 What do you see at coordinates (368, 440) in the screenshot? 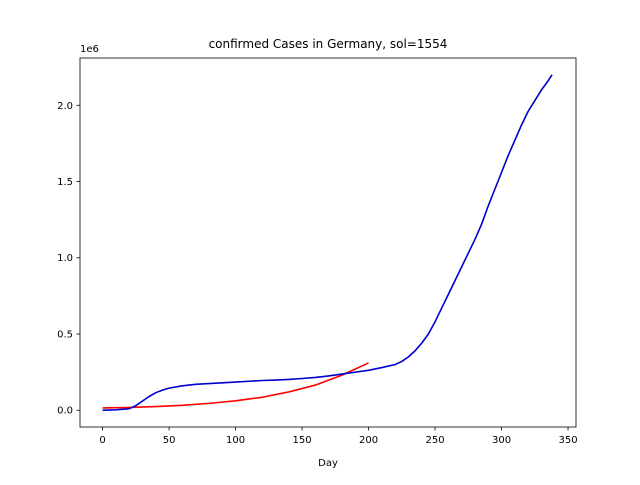
I see `x-tick-label: 200` at bounding box center [368, 440].